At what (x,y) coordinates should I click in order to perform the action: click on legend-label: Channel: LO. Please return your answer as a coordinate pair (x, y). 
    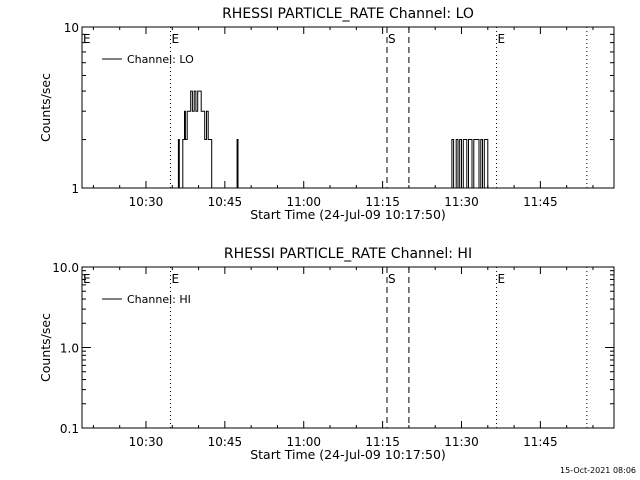
    Looking at the image, I should click on (160, 59).